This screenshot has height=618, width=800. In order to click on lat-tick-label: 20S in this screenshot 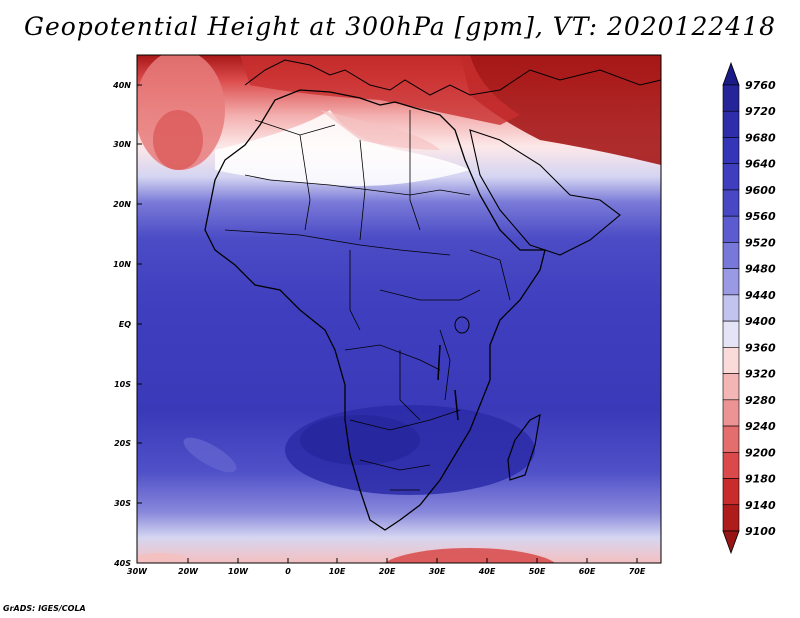, I will do `click(122, 443)`.